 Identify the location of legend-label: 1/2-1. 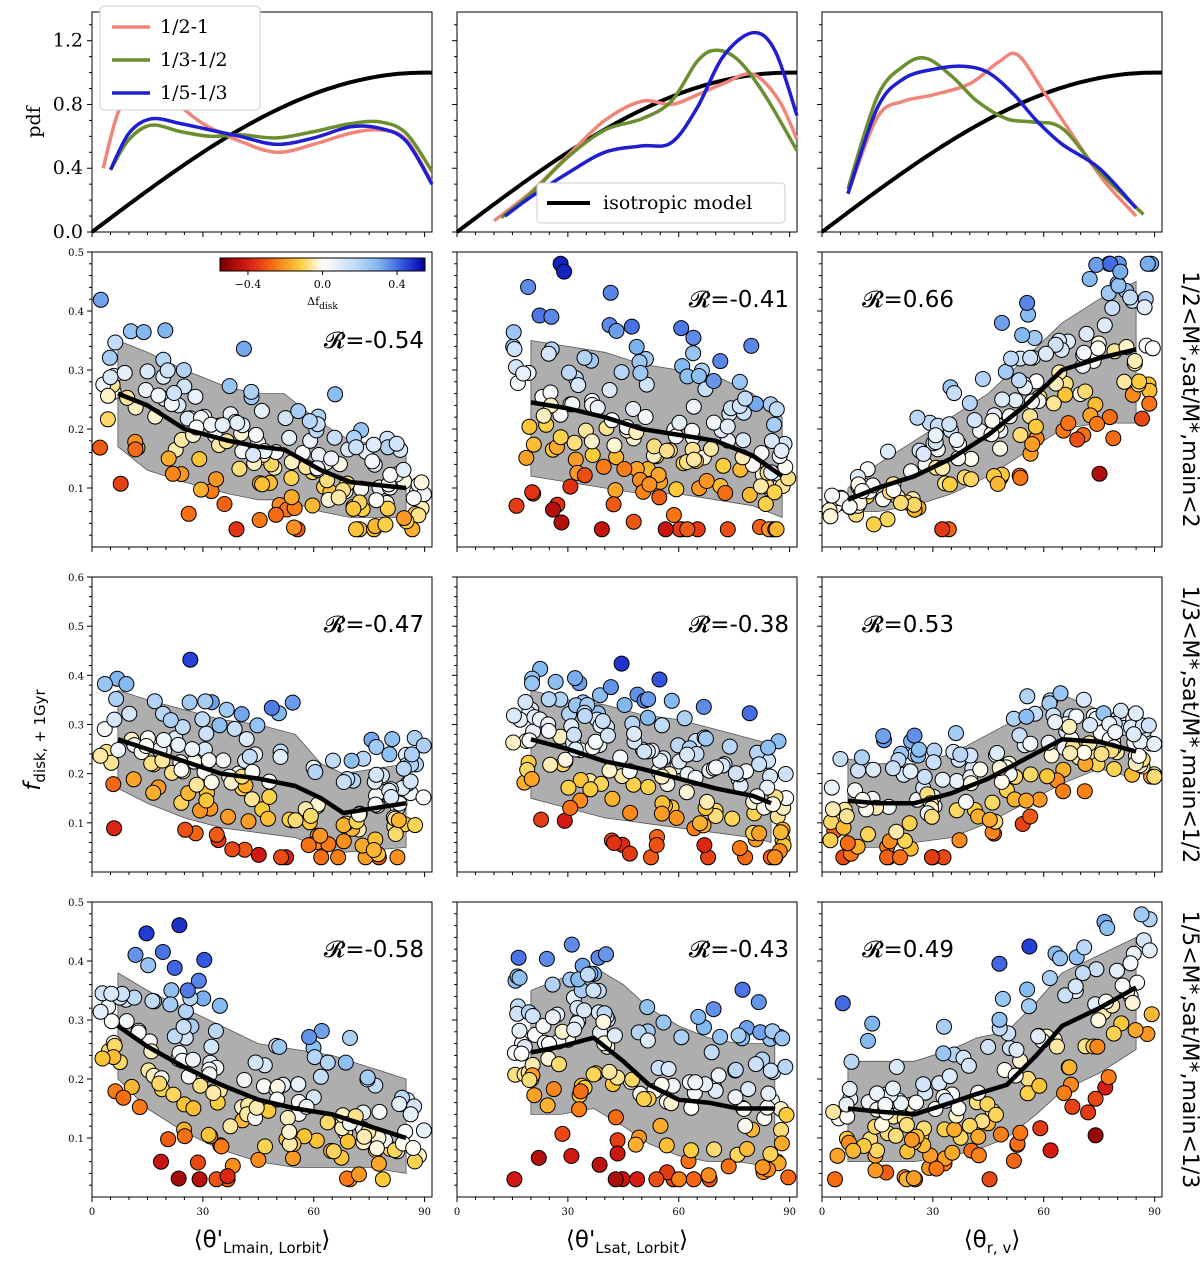
(184, 27).